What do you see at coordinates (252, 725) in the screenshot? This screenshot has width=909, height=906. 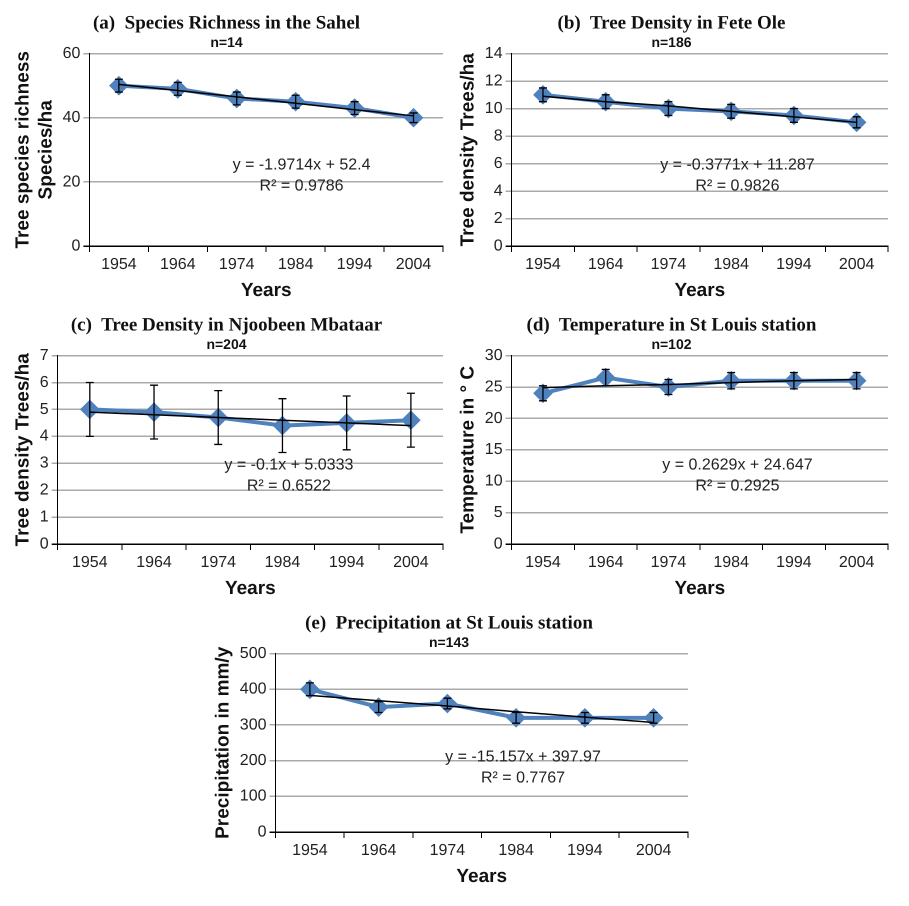 I see `y-tick-label: 300` at bounding box center [252, 725].